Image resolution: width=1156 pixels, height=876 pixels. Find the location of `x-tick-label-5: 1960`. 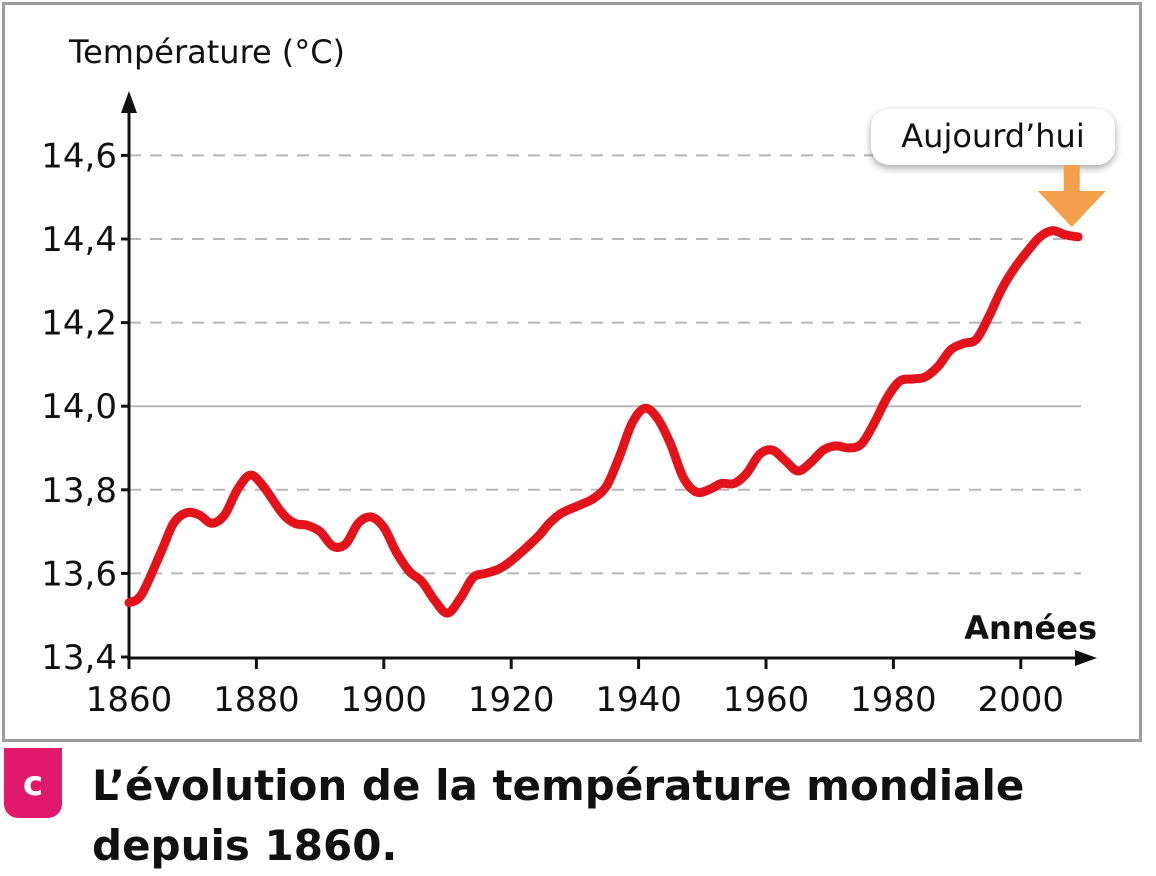

x-tick-label-5: 1960 is located at coordinates (766, 700).